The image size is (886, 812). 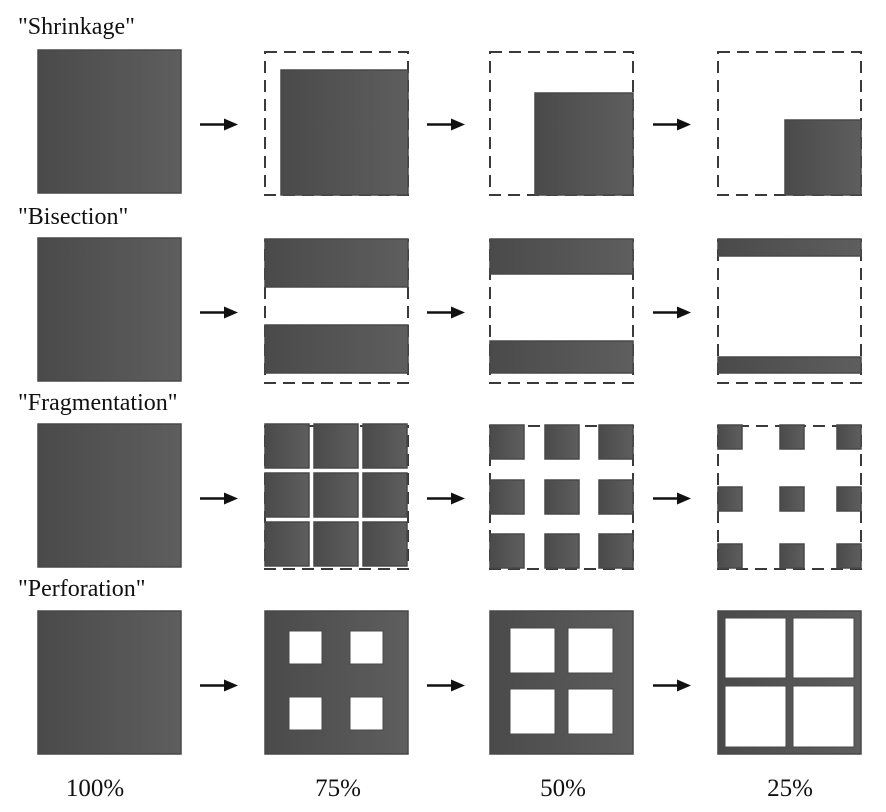 What do you see at coordinates (790, 788) in the screenshot?
I see `percentage-label-25: 25%` at bounding box center [790, 788].